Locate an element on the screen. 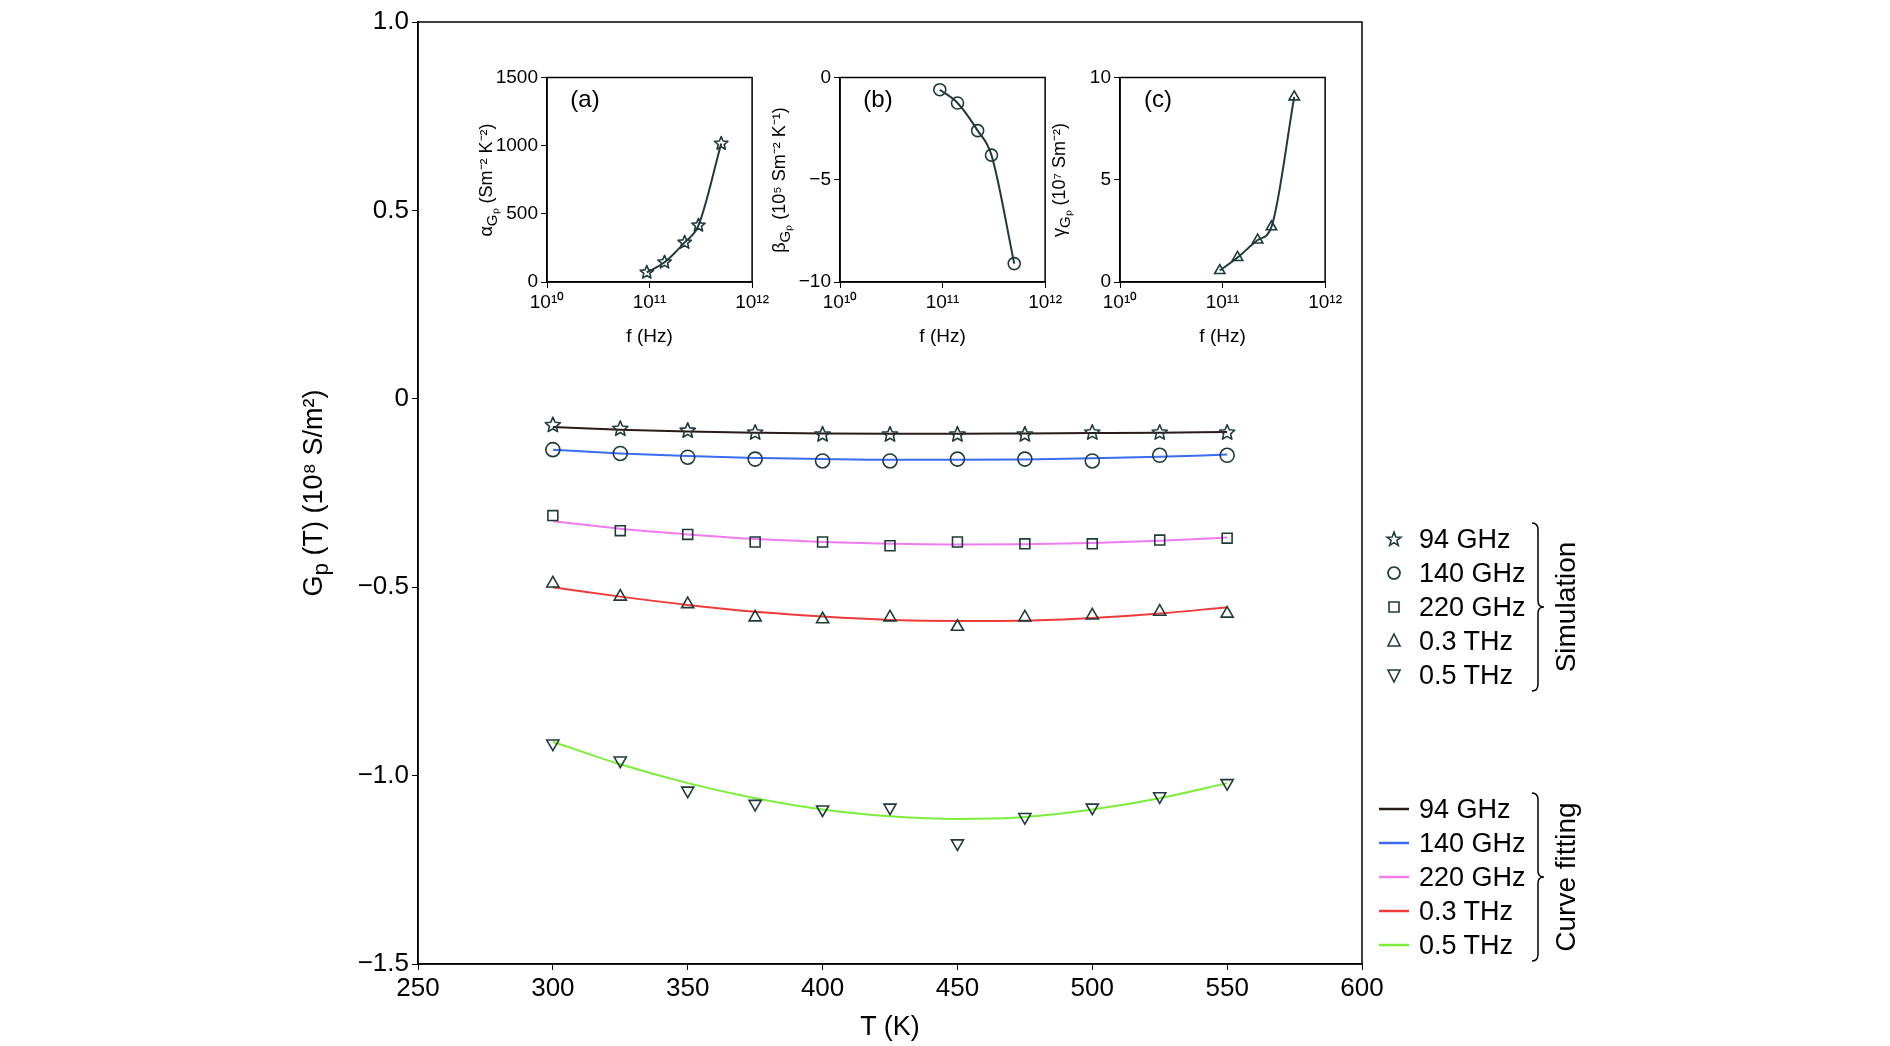  y-tick-label: −5 is located at coordinates (820, 178).